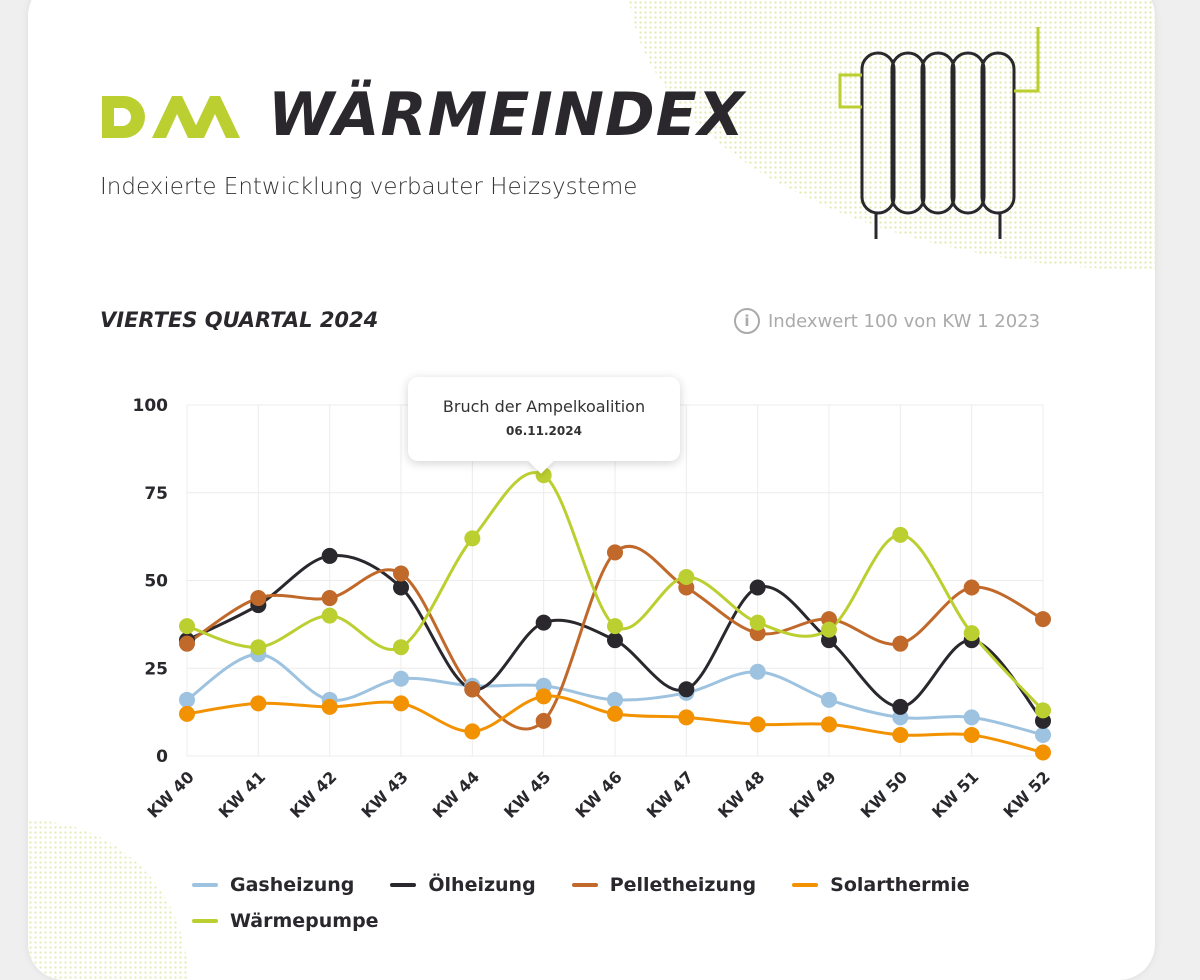 The height and width of the screenshot is (980, 1200). I want to click on x-tick-label: KW 46, so click(598, 794).